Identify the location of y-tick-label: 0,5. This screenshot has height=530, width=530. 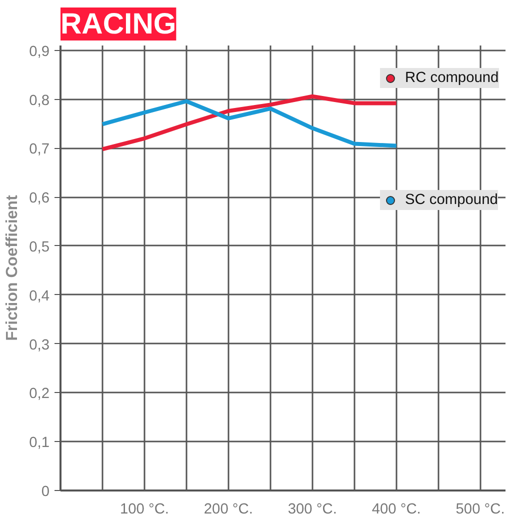
(39, 247).